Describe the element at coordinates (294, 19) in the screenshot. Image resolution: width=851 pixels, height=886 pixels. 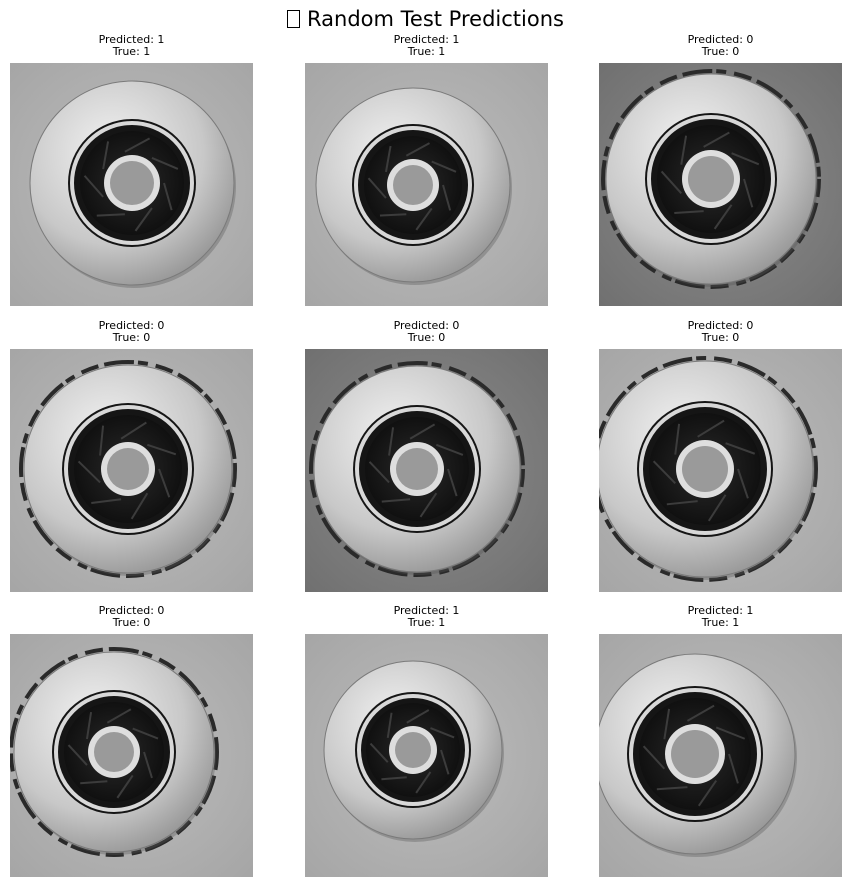
I see `missing-glyph-icon` at that location.